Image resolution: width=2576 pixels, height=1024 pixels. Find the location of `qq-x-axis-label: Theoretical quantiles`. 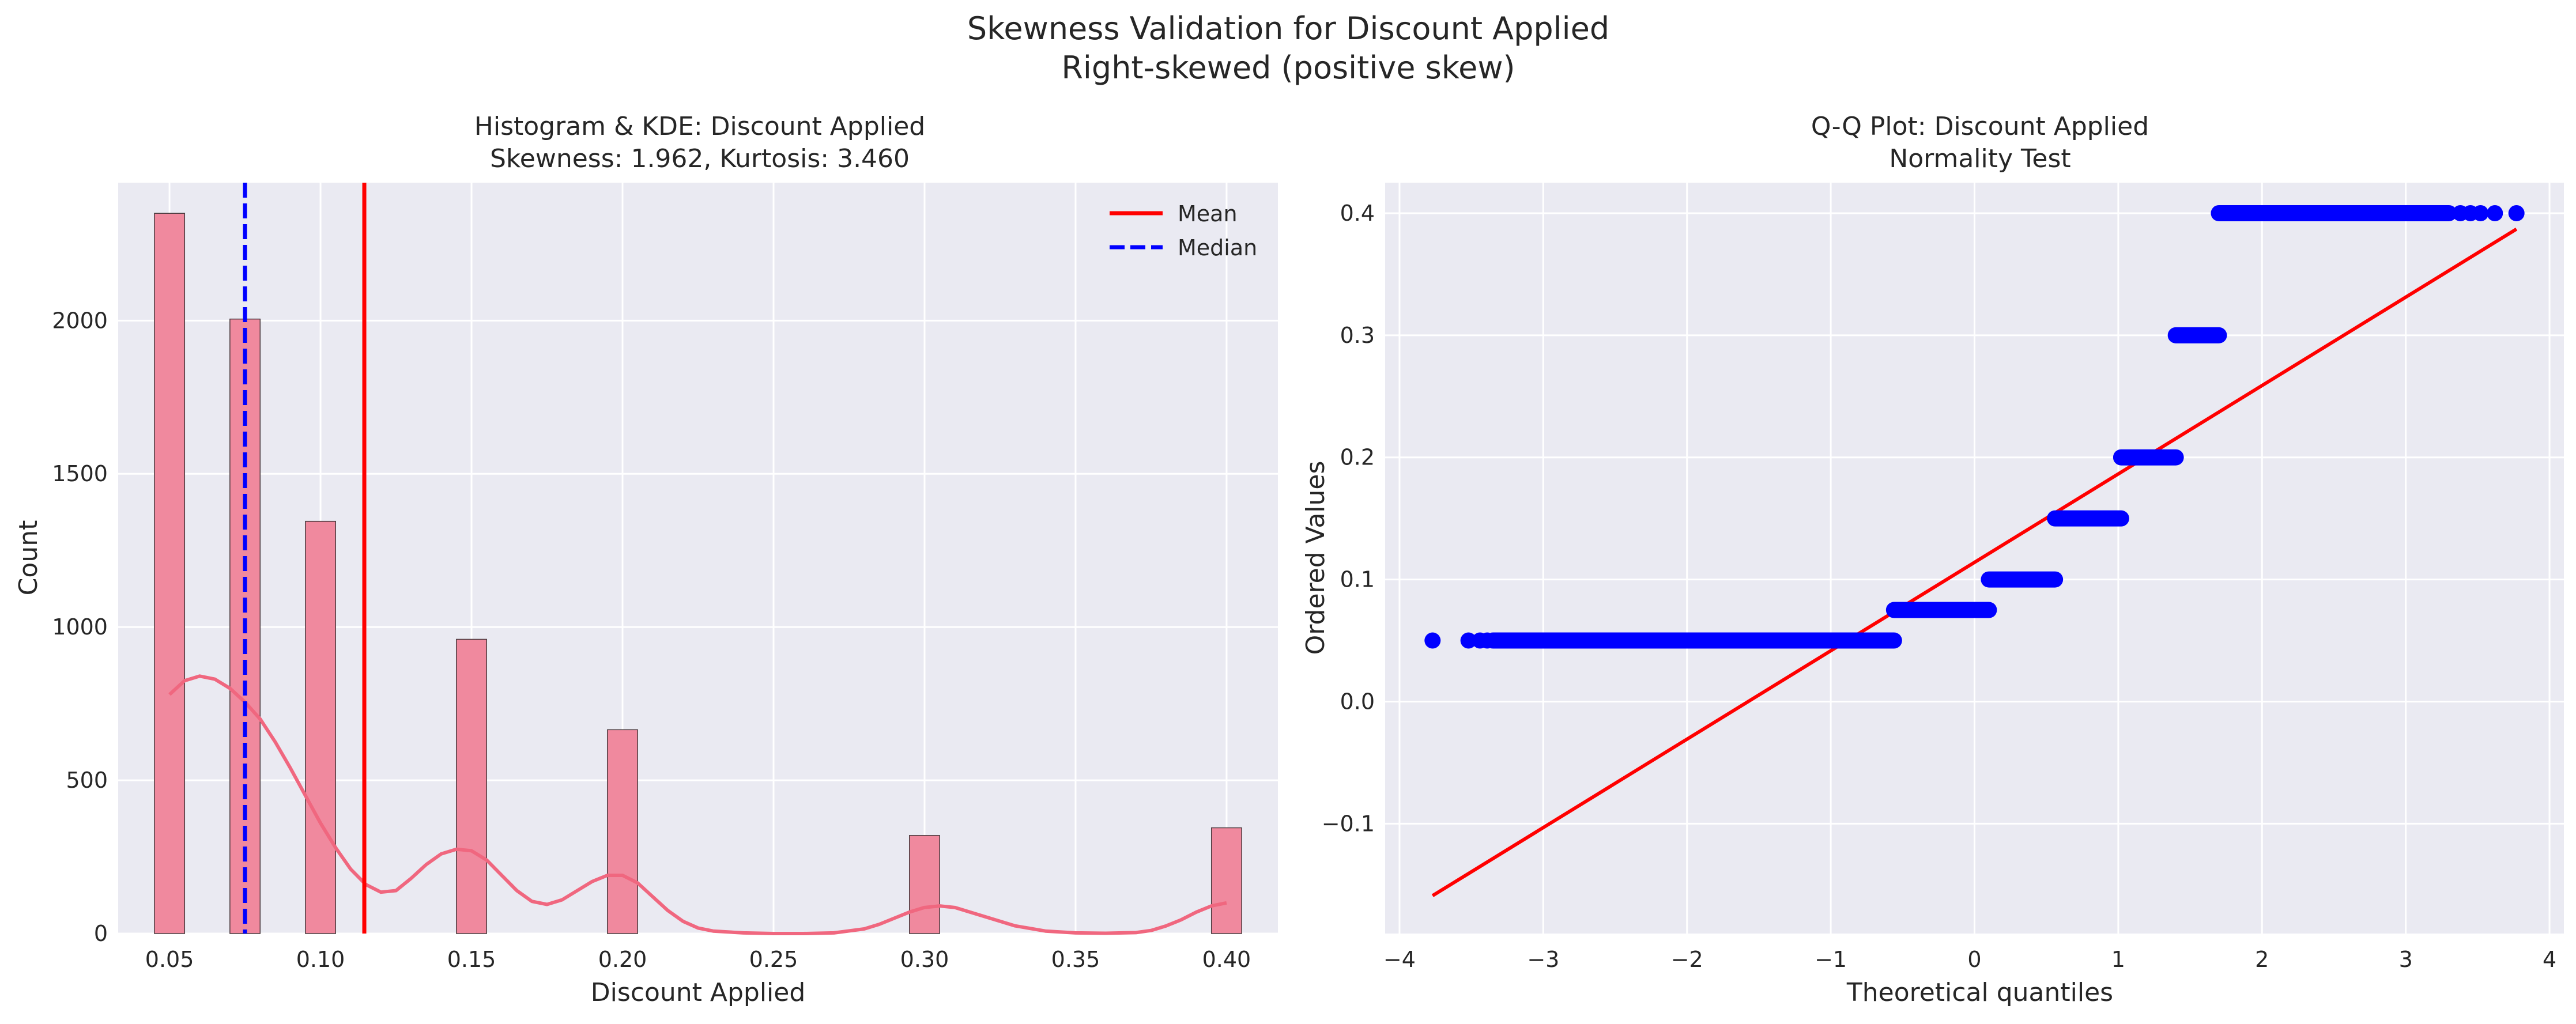

qq-x-axis-label: Theoretical quantiles is located at coordinates (1979, 992).